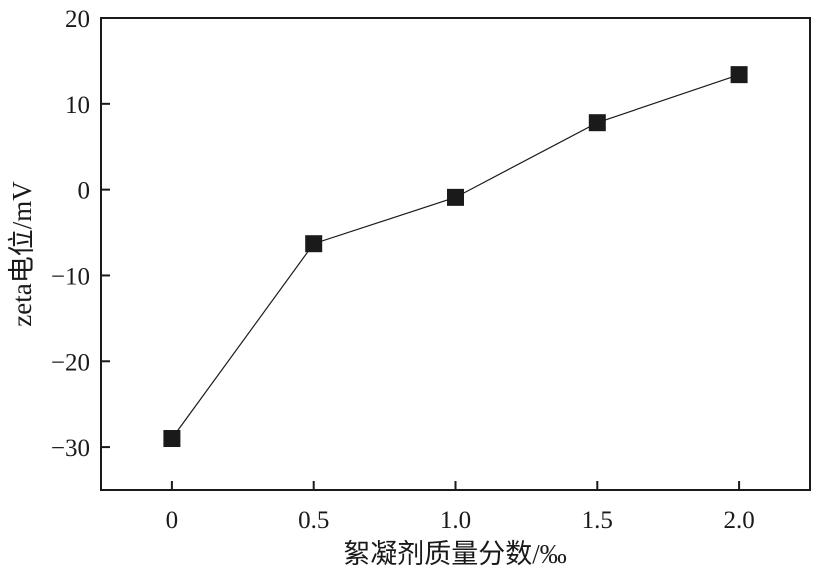  What do you see at coordinates (77, 105) in the screenshot?
I see `y-tick-label: 10` at bounding box center [77, 105].